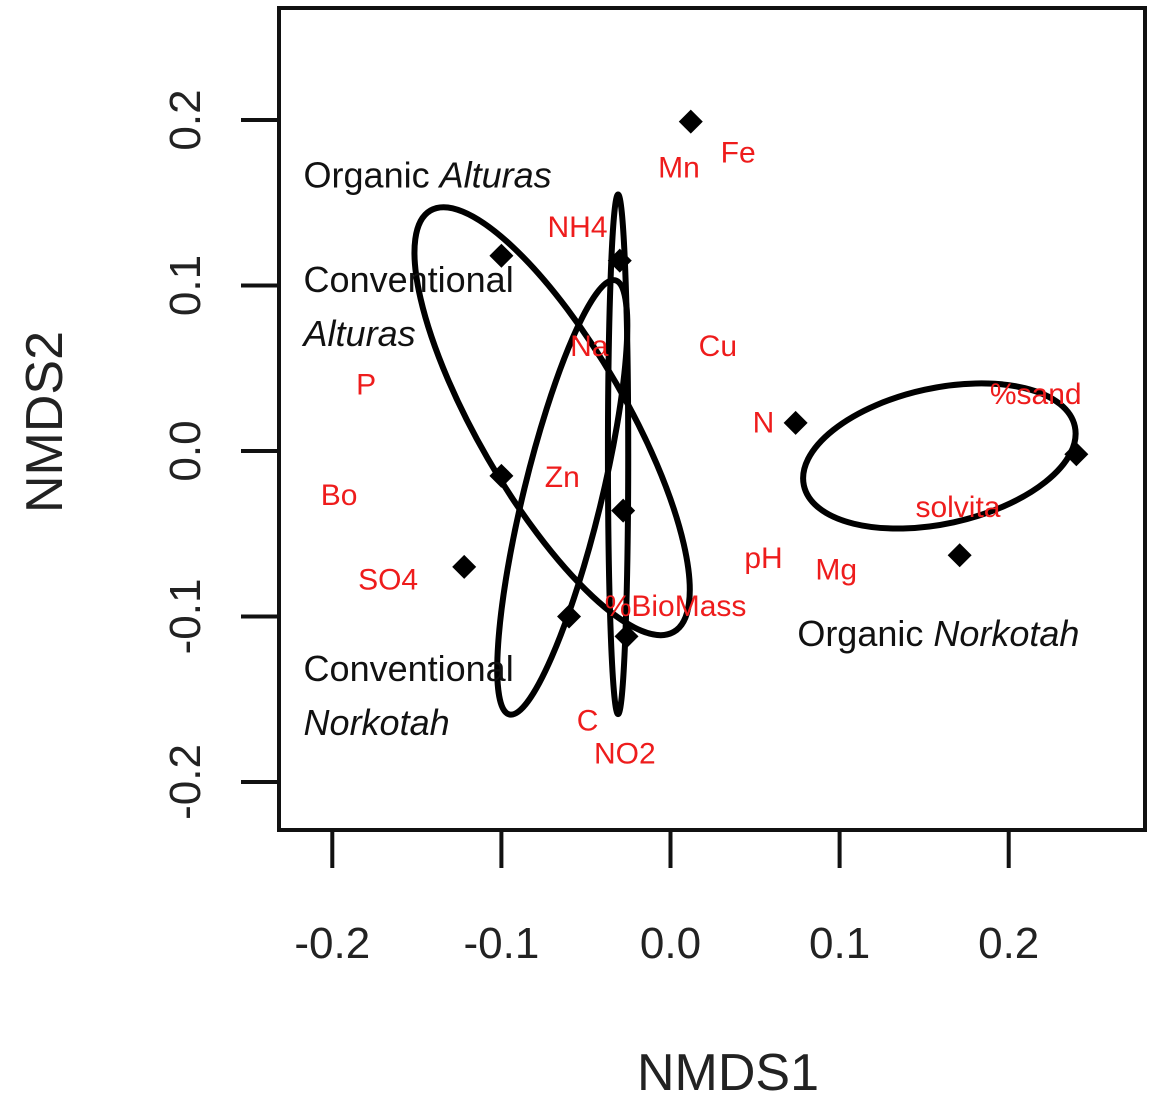 This screenshot has width=1163, height=1100. Describe the element at coordinates (220, 454) in the screenshot. I see `y-axis: -0.2 -0.1 0.0 0.1 0.2` at that location.